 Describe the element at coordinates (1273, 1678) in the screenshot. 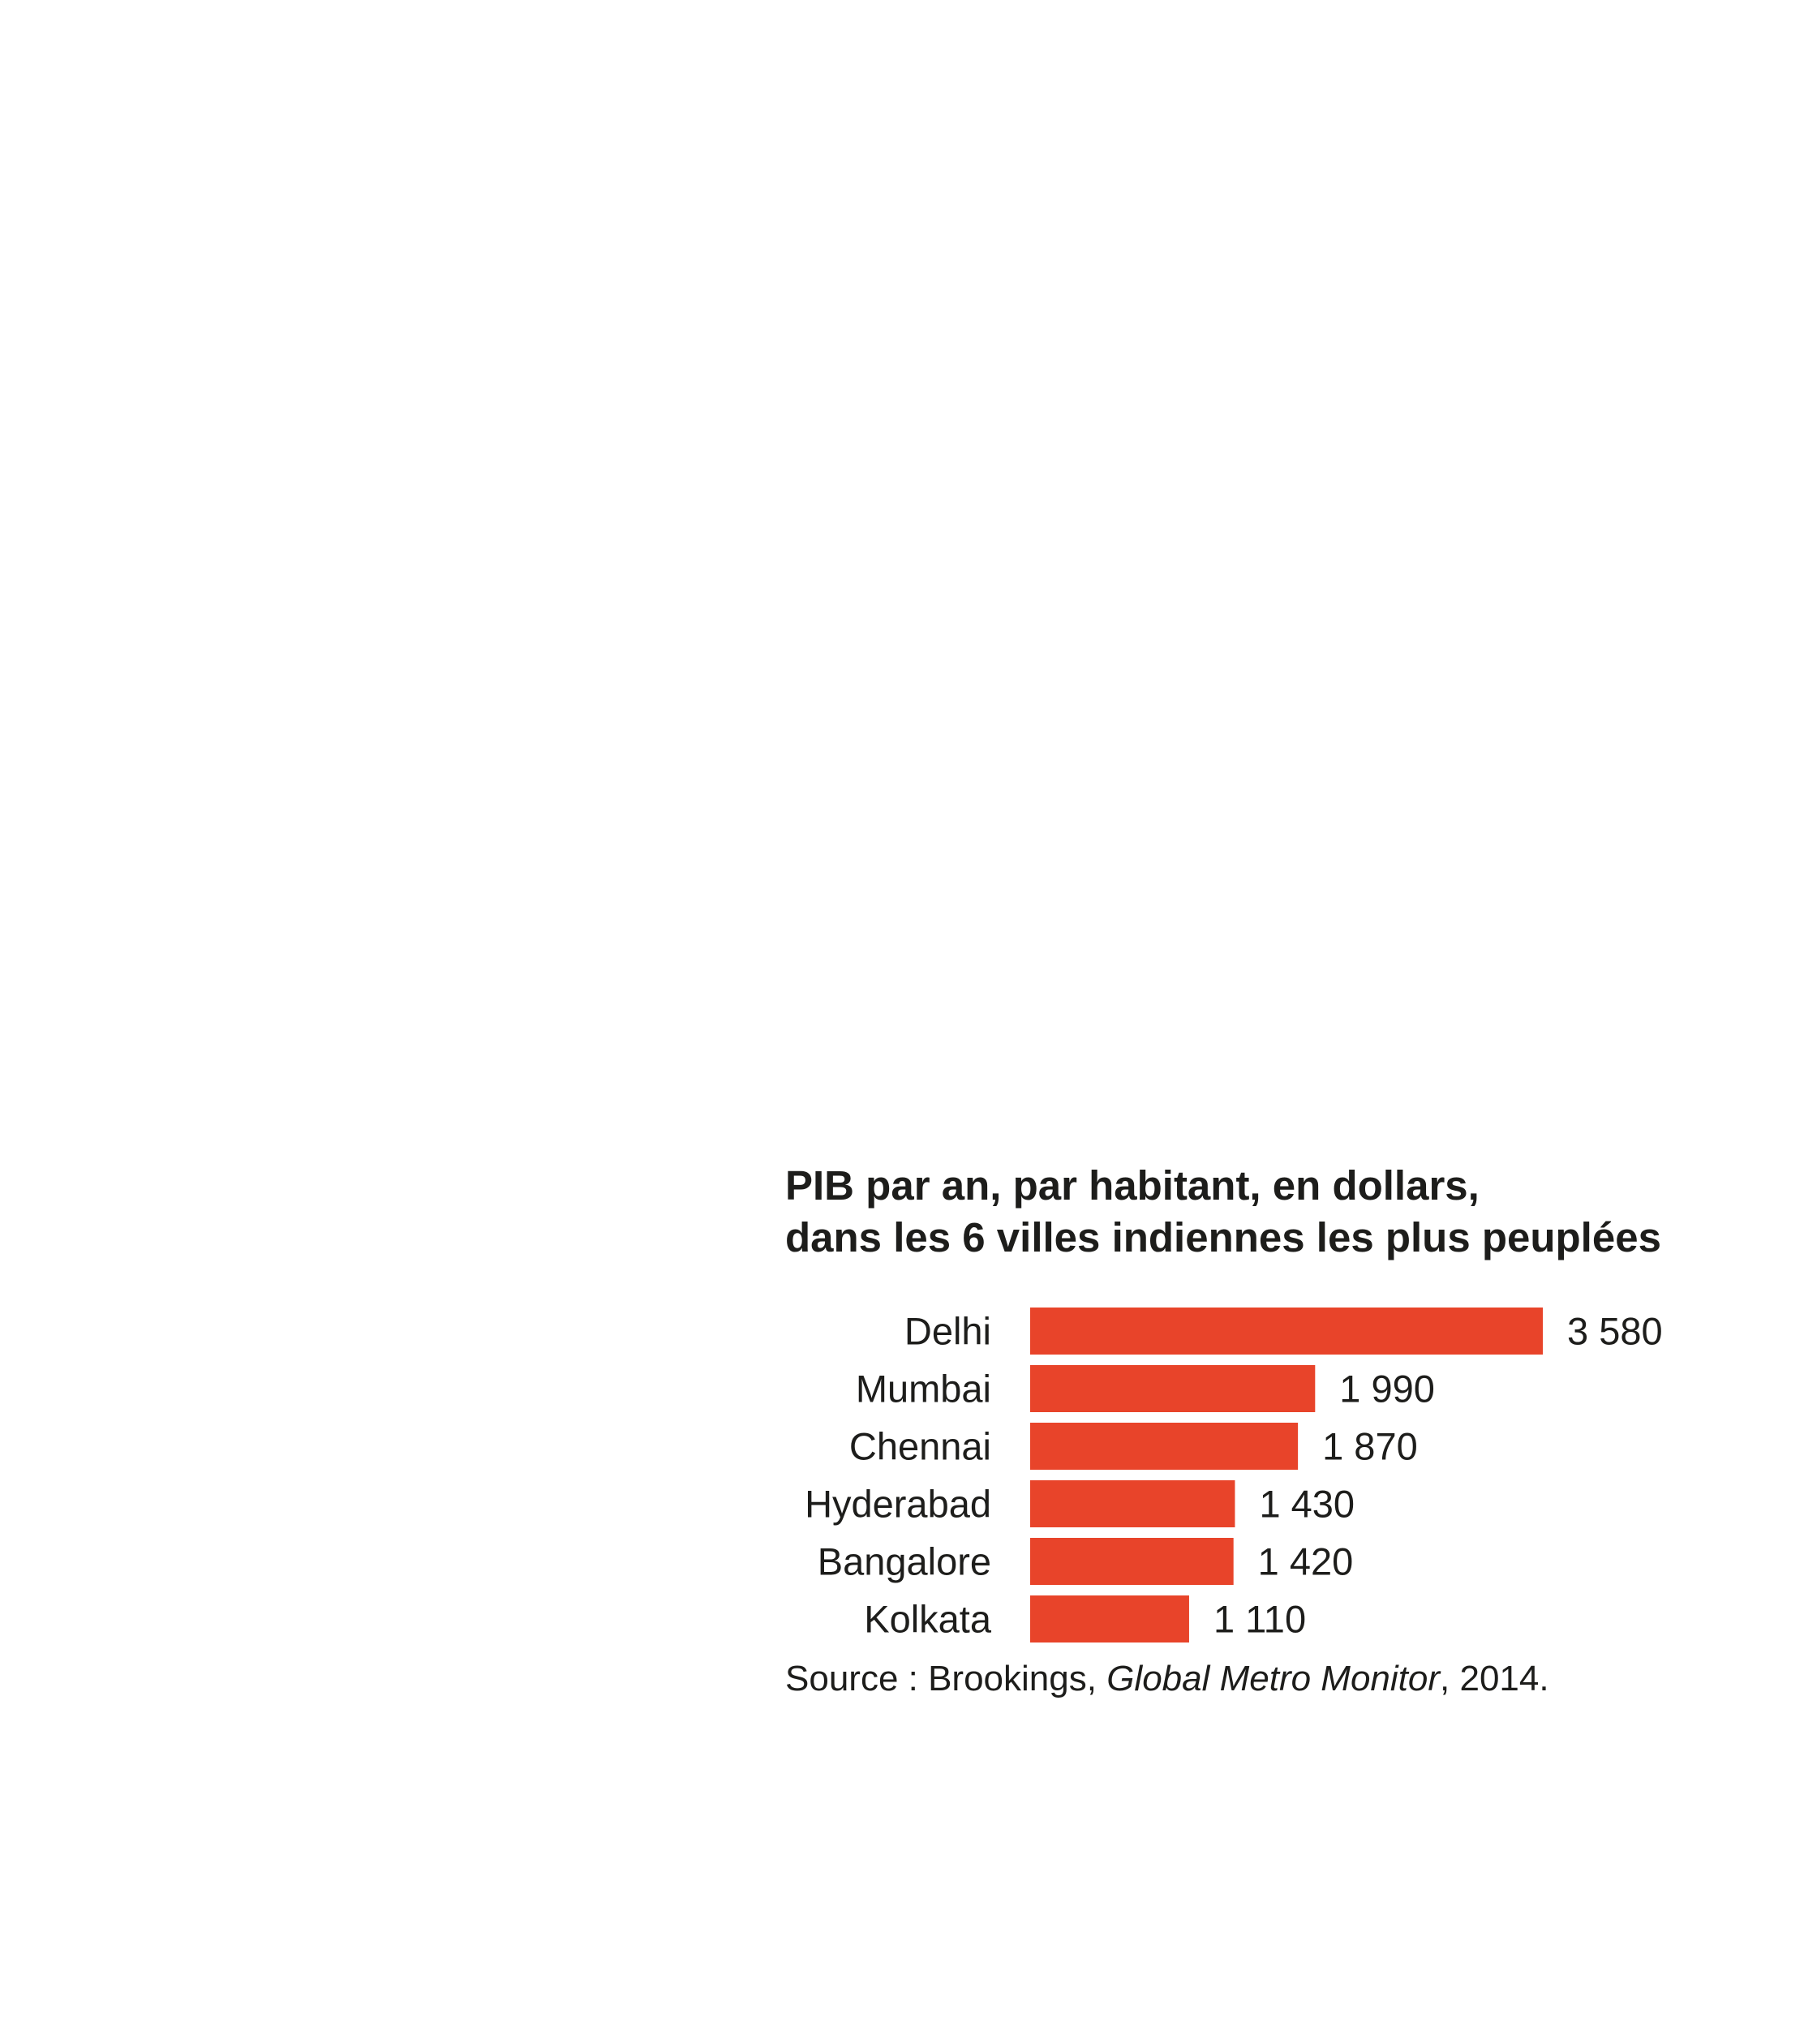

I see `source-work-title: Global Metro Monitor` at that location.